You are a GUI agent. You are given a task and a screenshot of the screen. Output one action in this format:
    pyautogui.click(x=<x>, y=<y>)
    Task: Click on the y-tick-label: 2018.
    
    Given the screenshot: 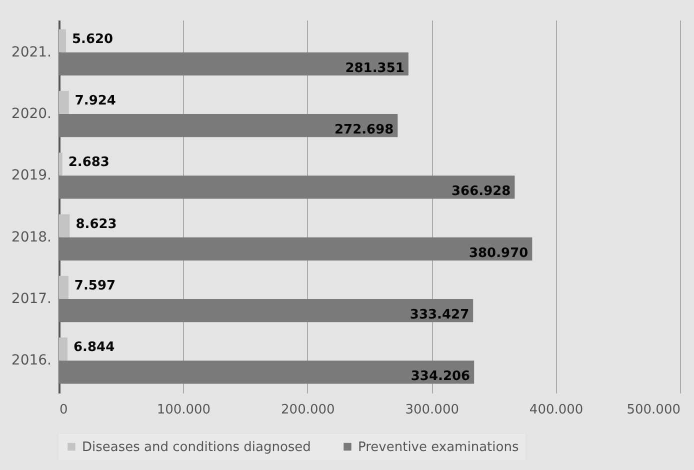 What is the action you would take?
    pyautogui.click(x=31, y=237)
    